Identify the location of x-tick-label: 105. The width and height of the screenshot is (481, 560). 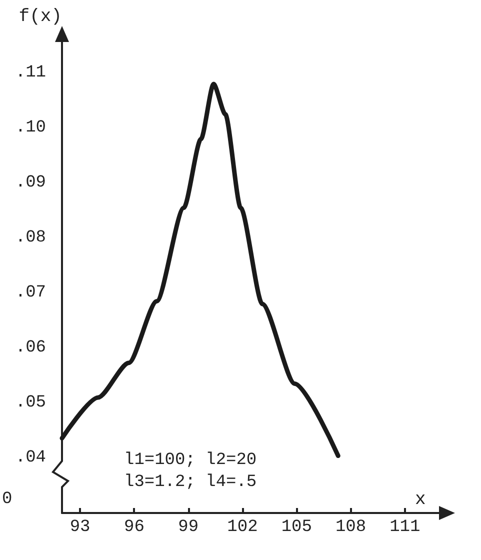
(296, 527).